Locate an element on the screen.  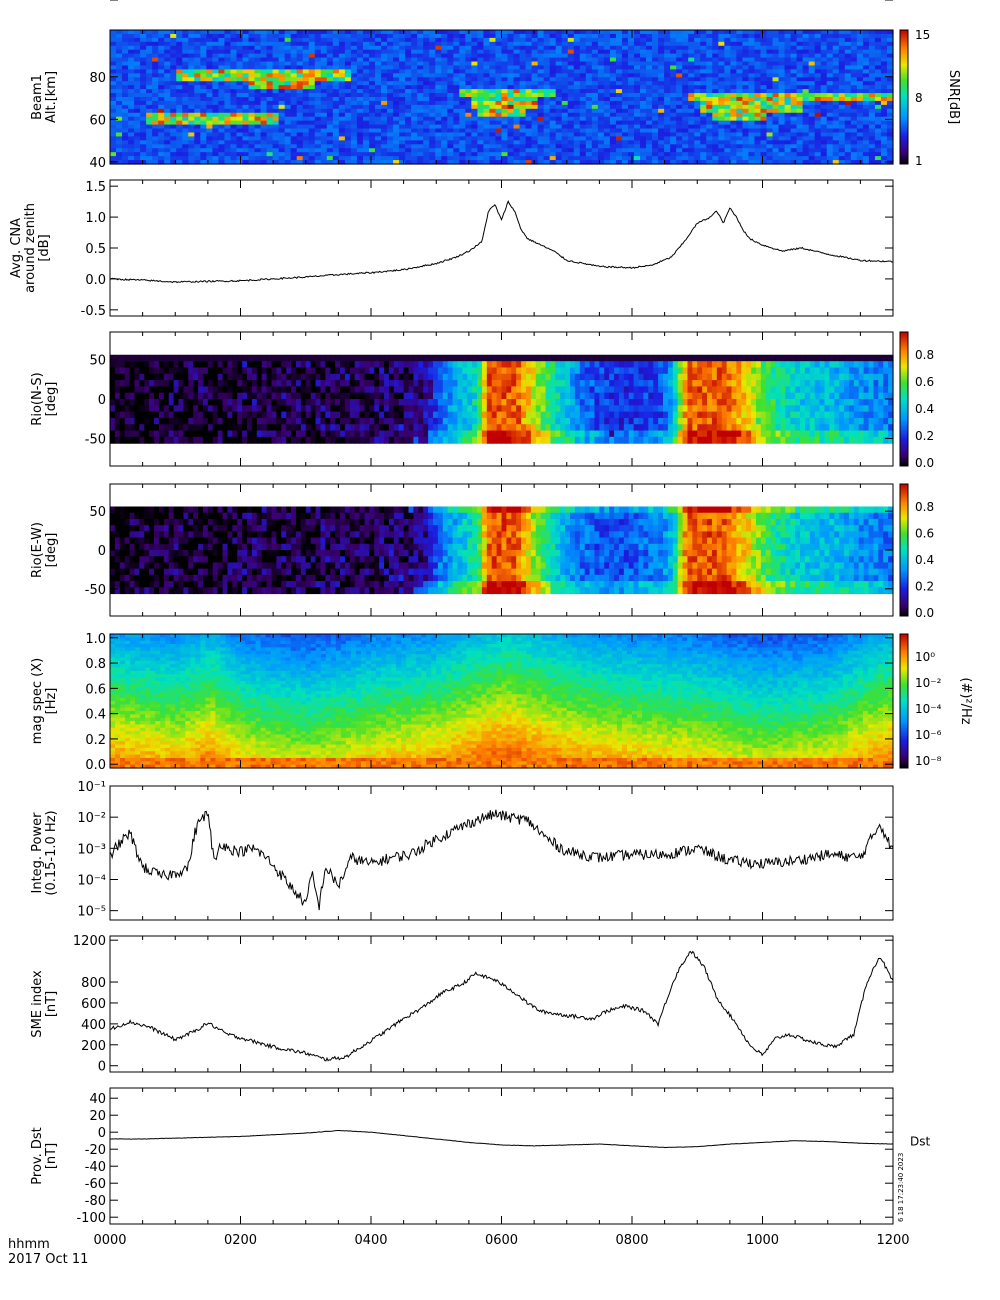
ylabel-p6: (0.15-1.0 Hz) is located at coordinates (51, 852).